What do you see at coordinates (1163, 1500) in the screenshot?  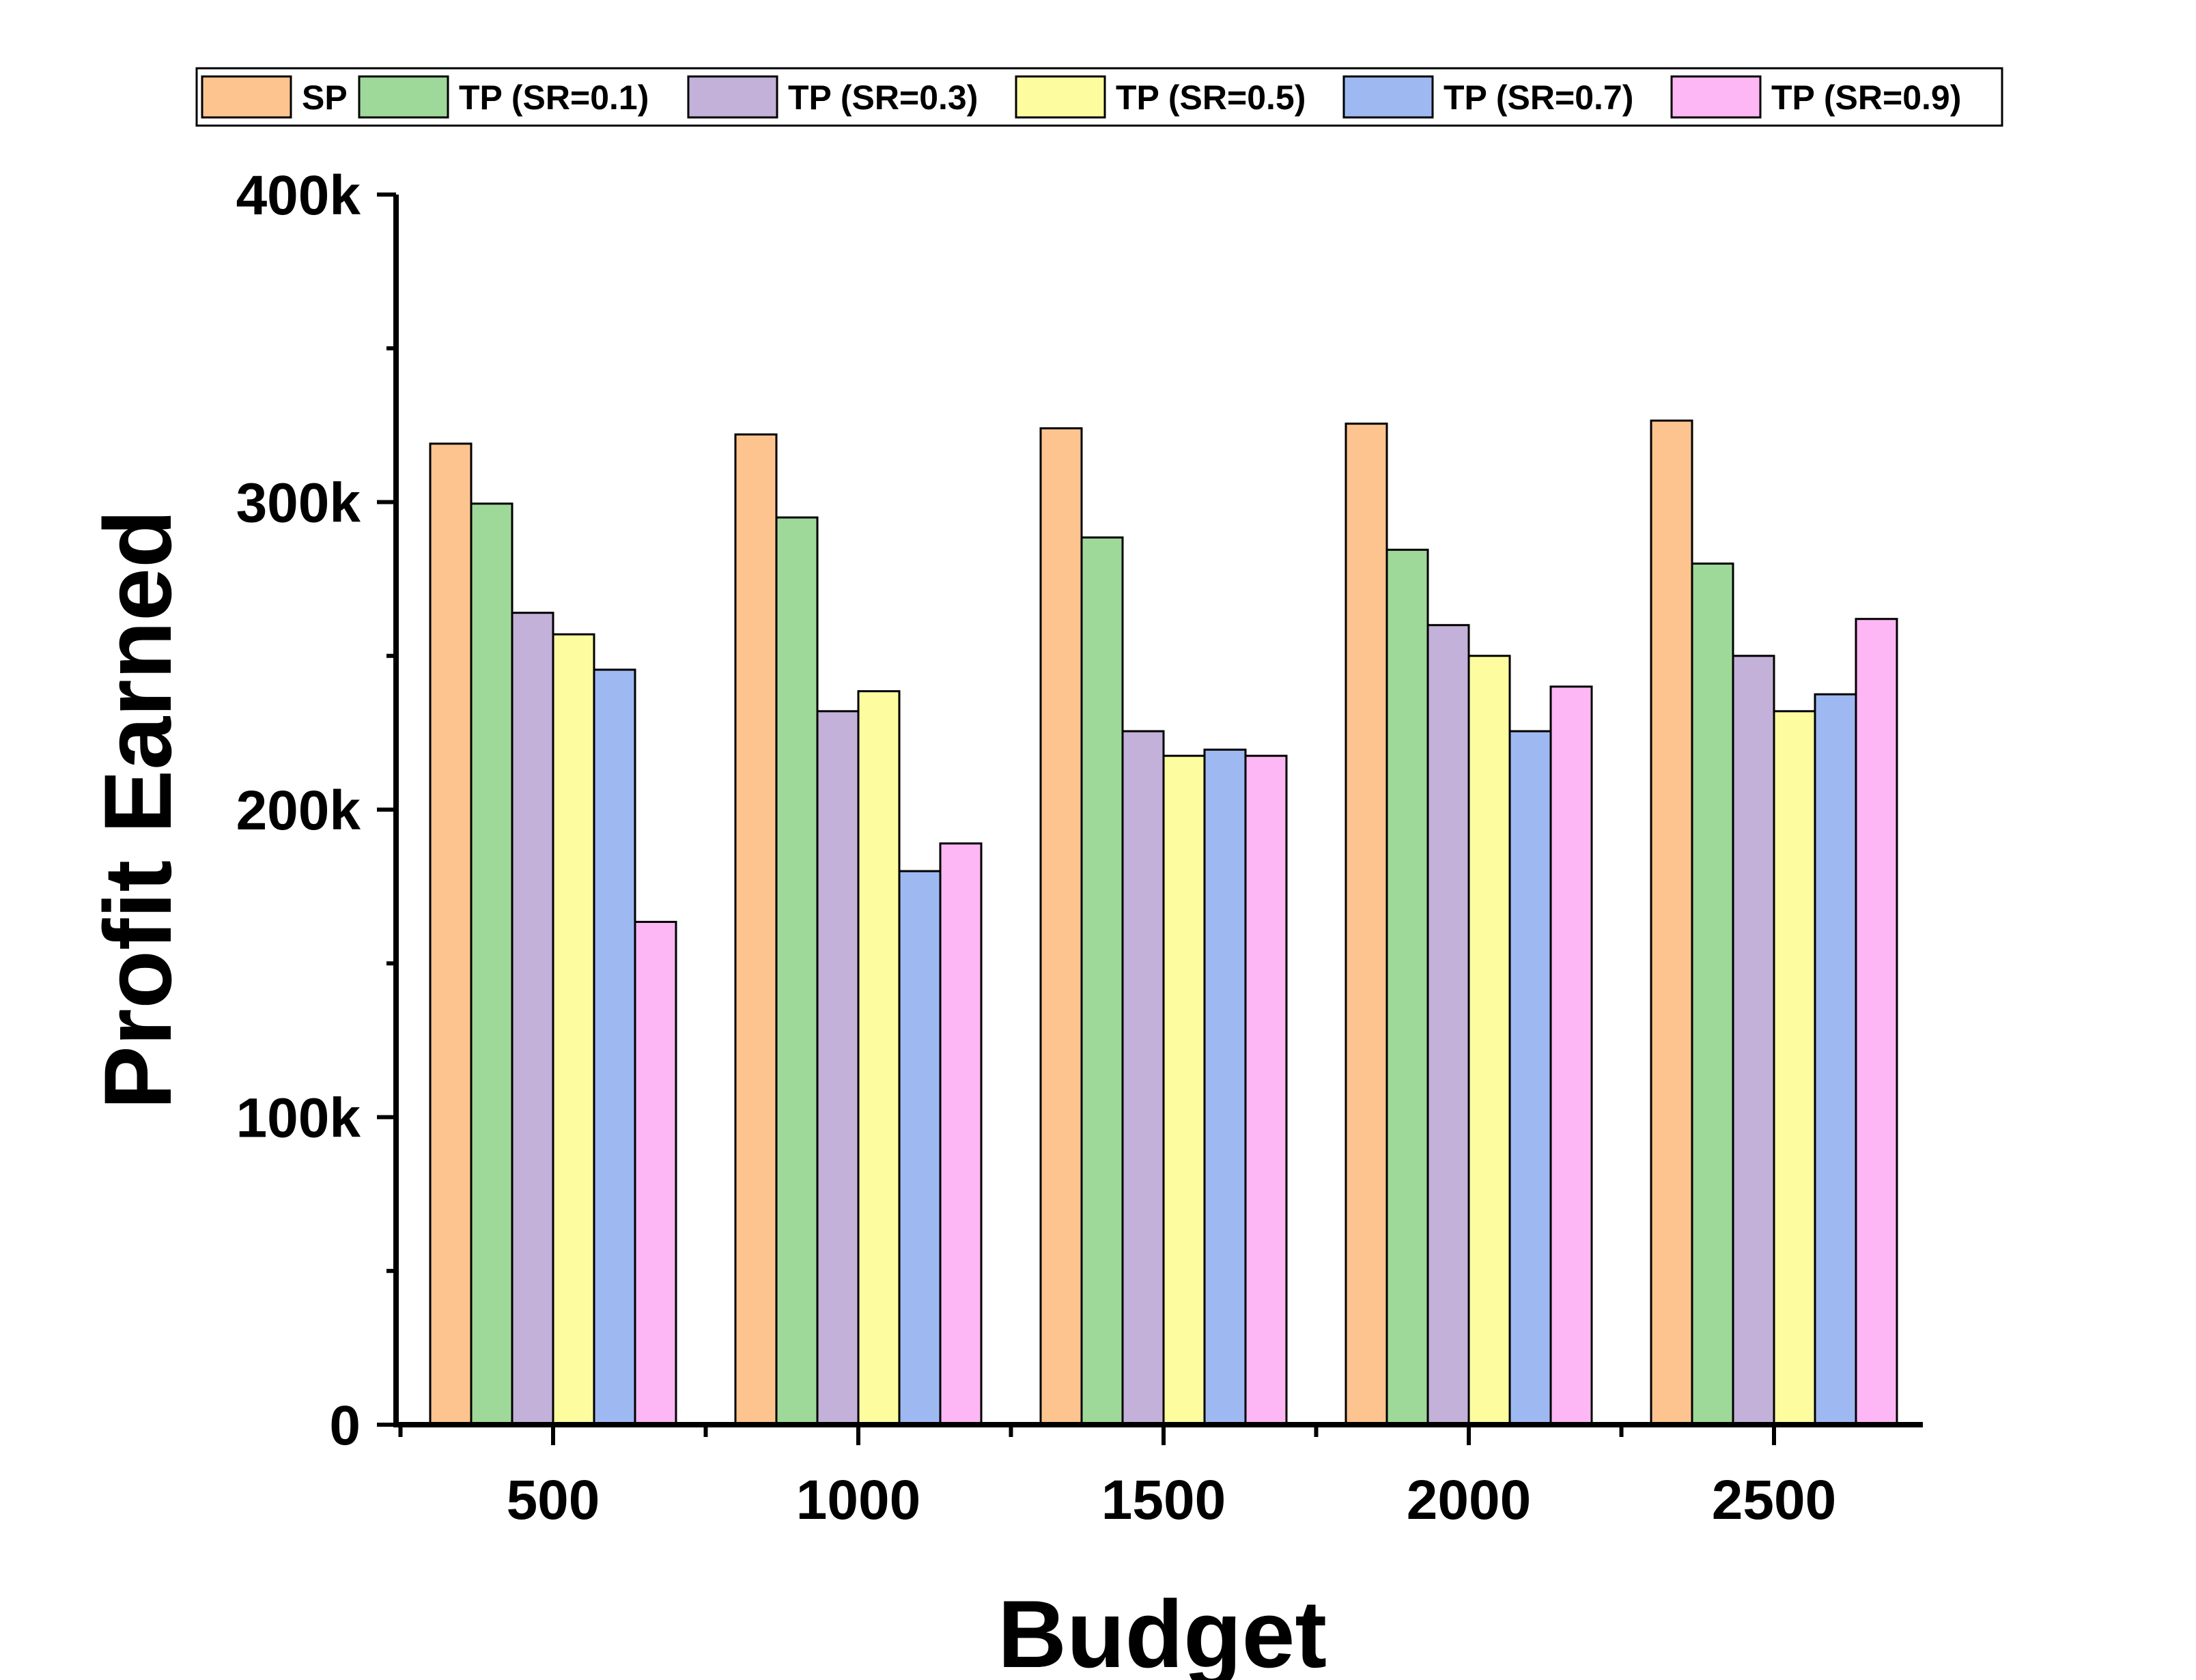 I see `x-tick-label: 1500` at bounding box center [1163, 1500].